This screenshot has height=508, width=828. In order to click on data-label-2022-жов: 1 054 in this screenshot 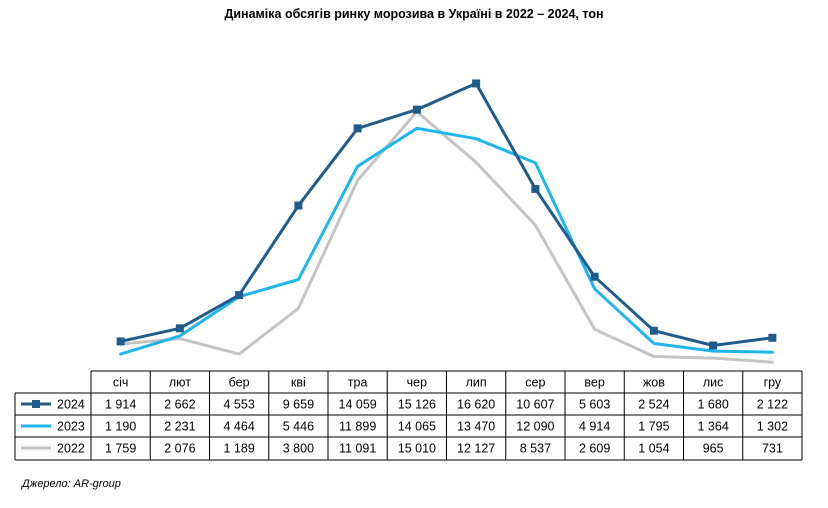, I will do `click(653, 449)`.